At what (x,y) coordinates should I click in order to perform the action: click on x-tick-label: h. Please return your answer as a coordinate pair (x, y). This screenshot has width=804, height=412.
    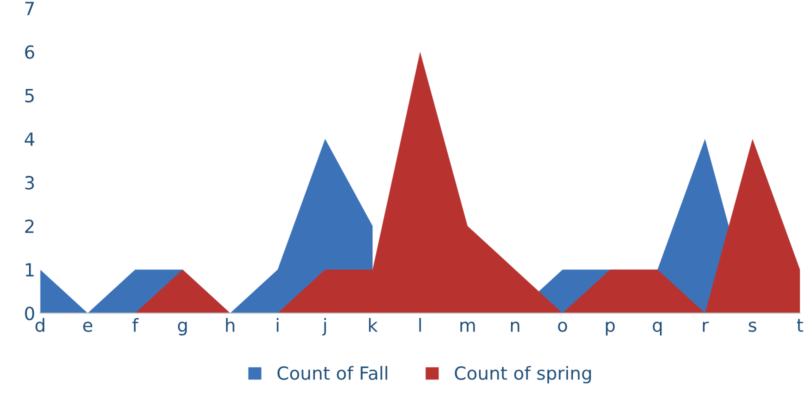
    Looking at the image, I should click on (230, 325).